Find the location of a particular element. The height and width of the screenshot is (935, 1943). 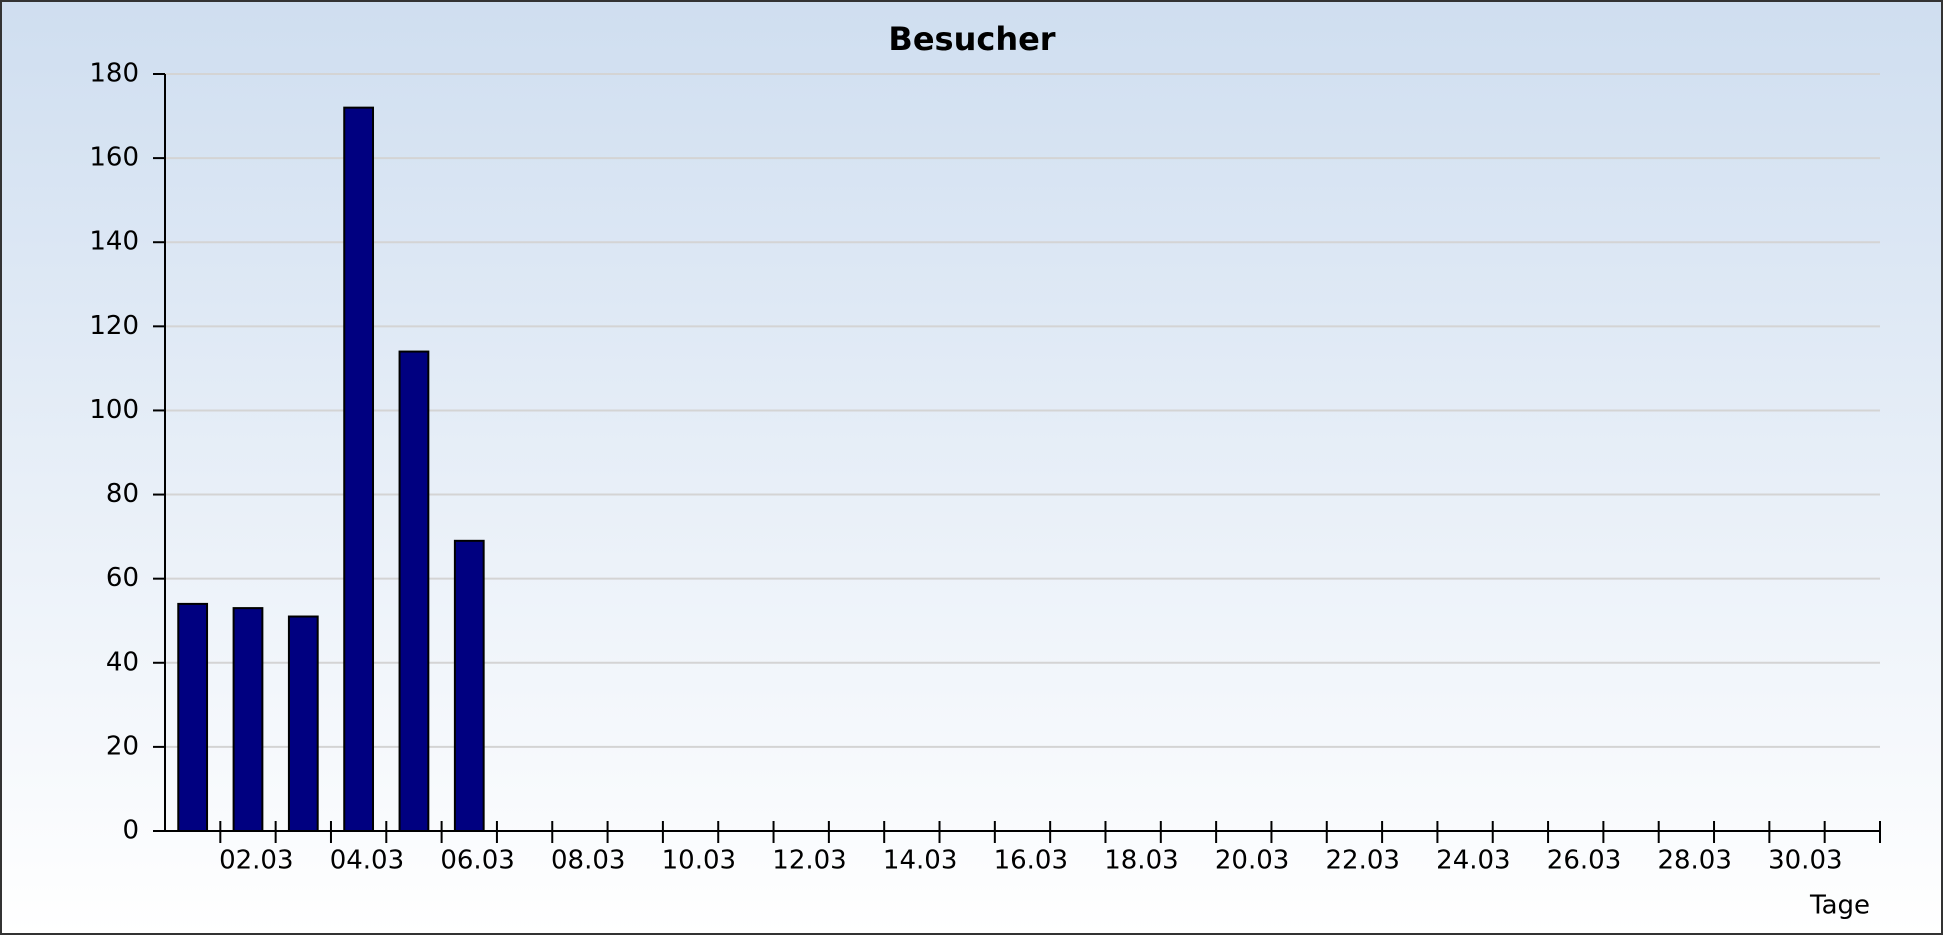

x-tick-label: 28.03 is located at coordinates (1694, 861).